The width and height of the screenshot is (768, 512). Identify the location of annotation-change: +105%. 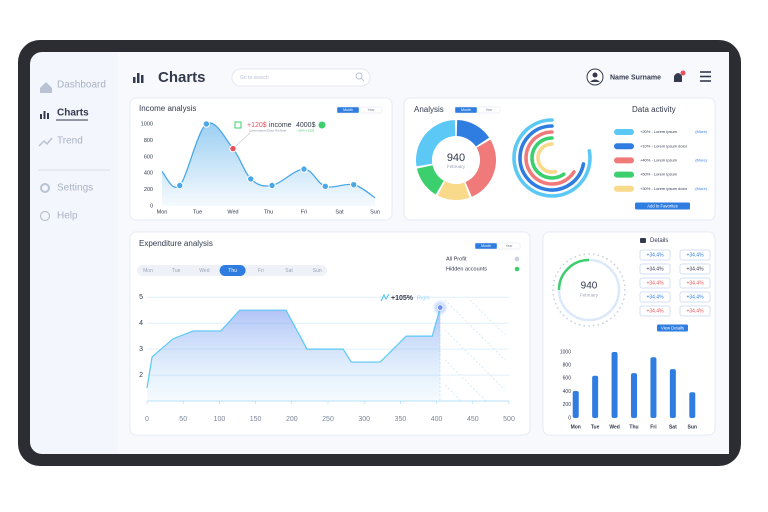
(402, 298).